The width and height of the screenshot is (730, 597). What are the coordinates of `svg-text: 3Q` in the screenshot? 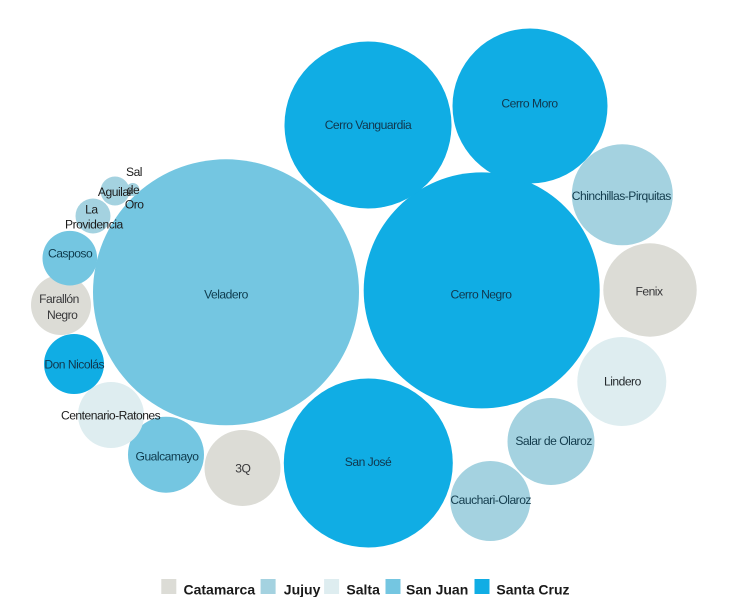 It's located at (242, 468).